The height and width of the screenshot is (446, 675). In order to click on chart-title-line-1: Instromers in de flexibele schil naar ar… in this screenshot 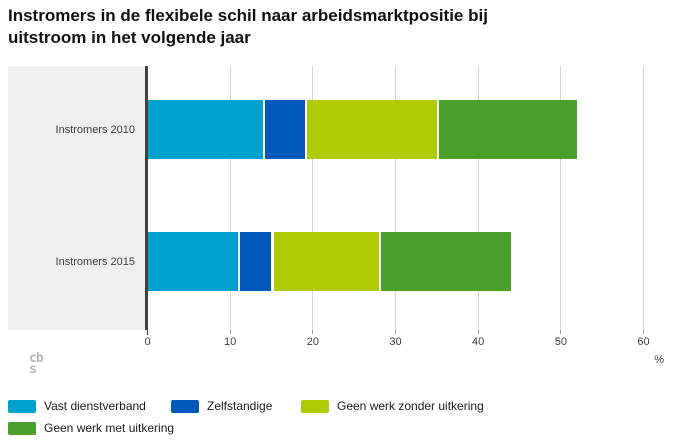, I will do `click(248, 15)`.